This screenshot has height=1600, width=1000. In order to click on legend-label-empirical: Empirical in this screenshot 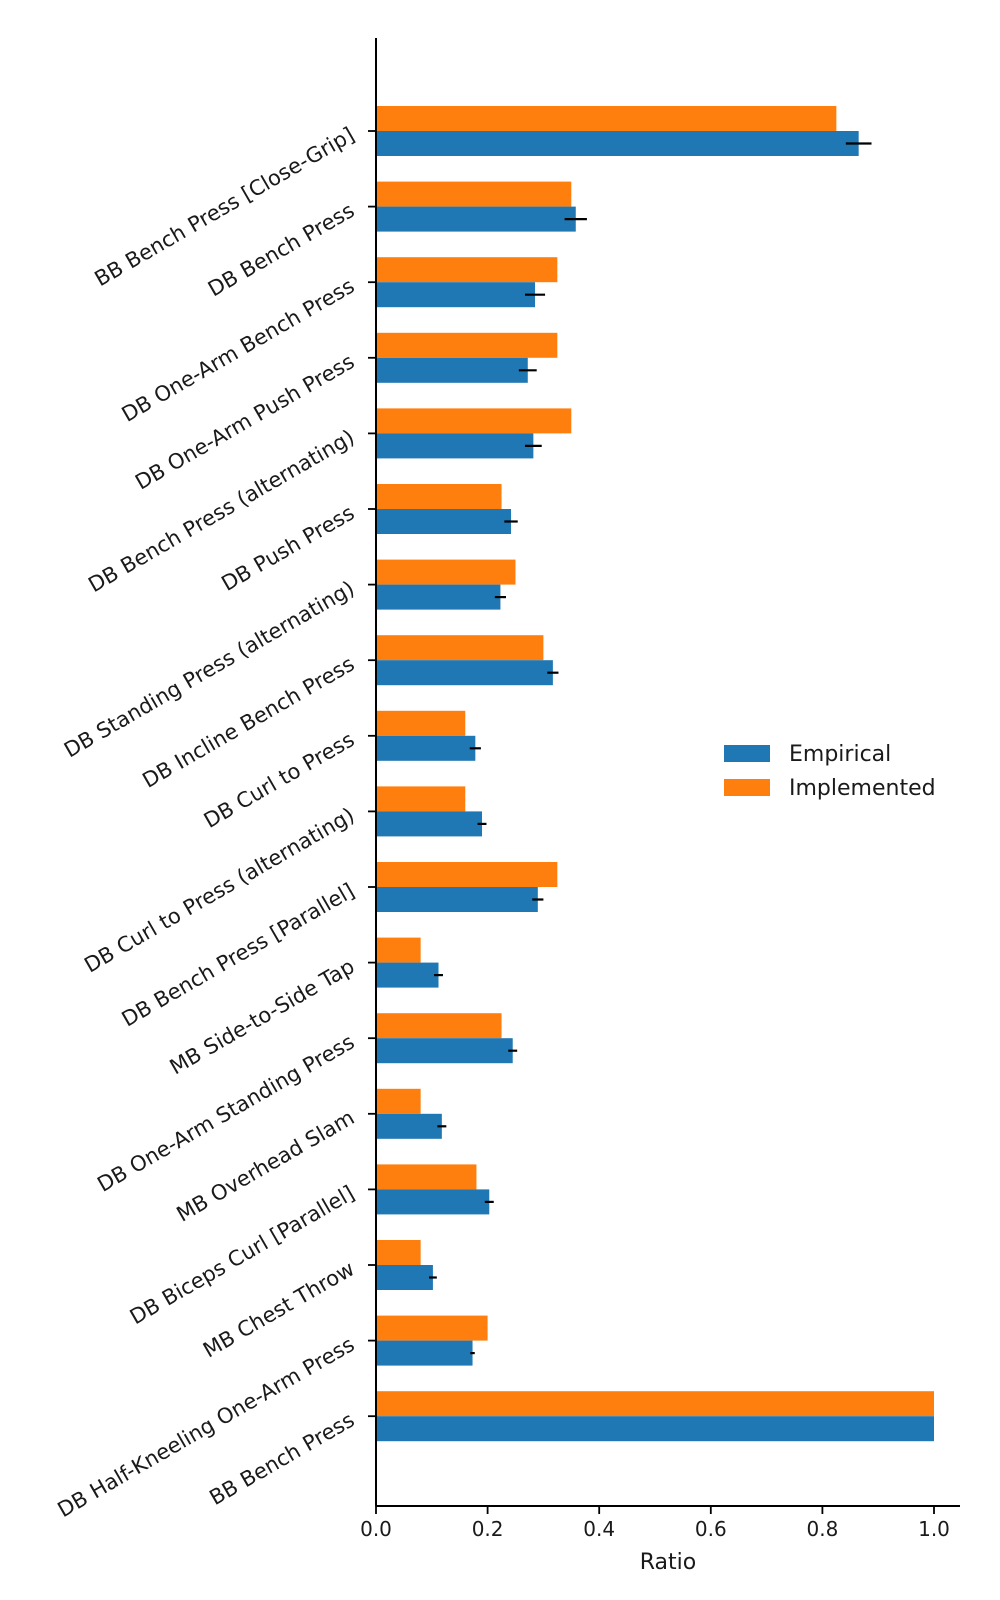, I will do `click(840, 754)`.